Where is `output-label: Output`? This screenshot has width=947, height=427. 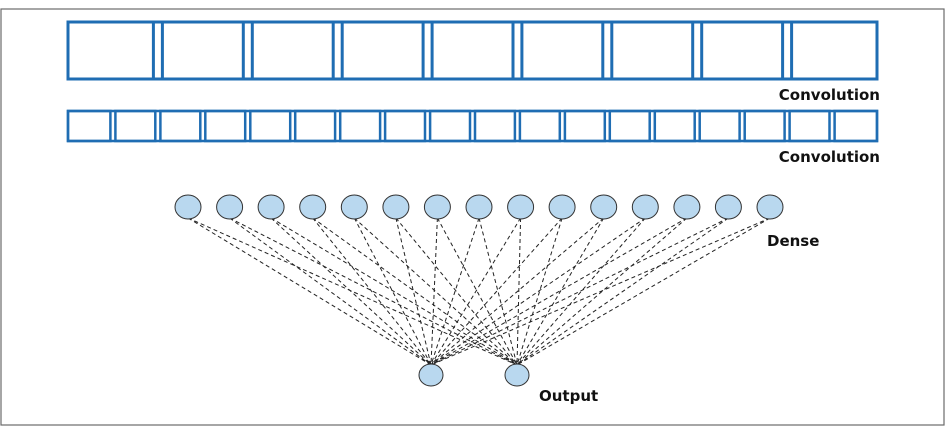
output-label: Output is located at coordinates (568, 396).